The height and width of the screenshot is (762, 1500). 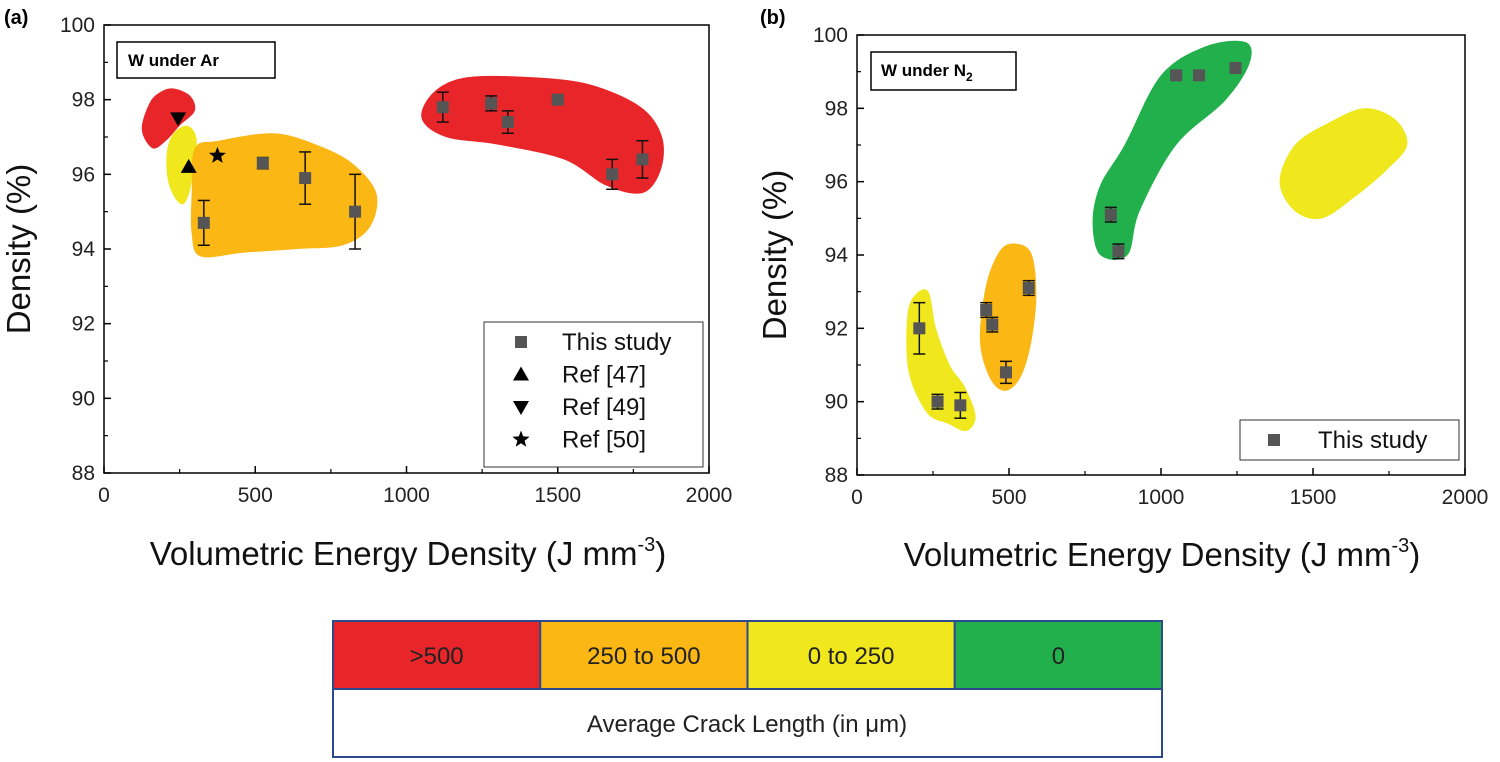 I want to click on crack-legend-title: Average Crack Length (in μm), so click(x=747, y=724).